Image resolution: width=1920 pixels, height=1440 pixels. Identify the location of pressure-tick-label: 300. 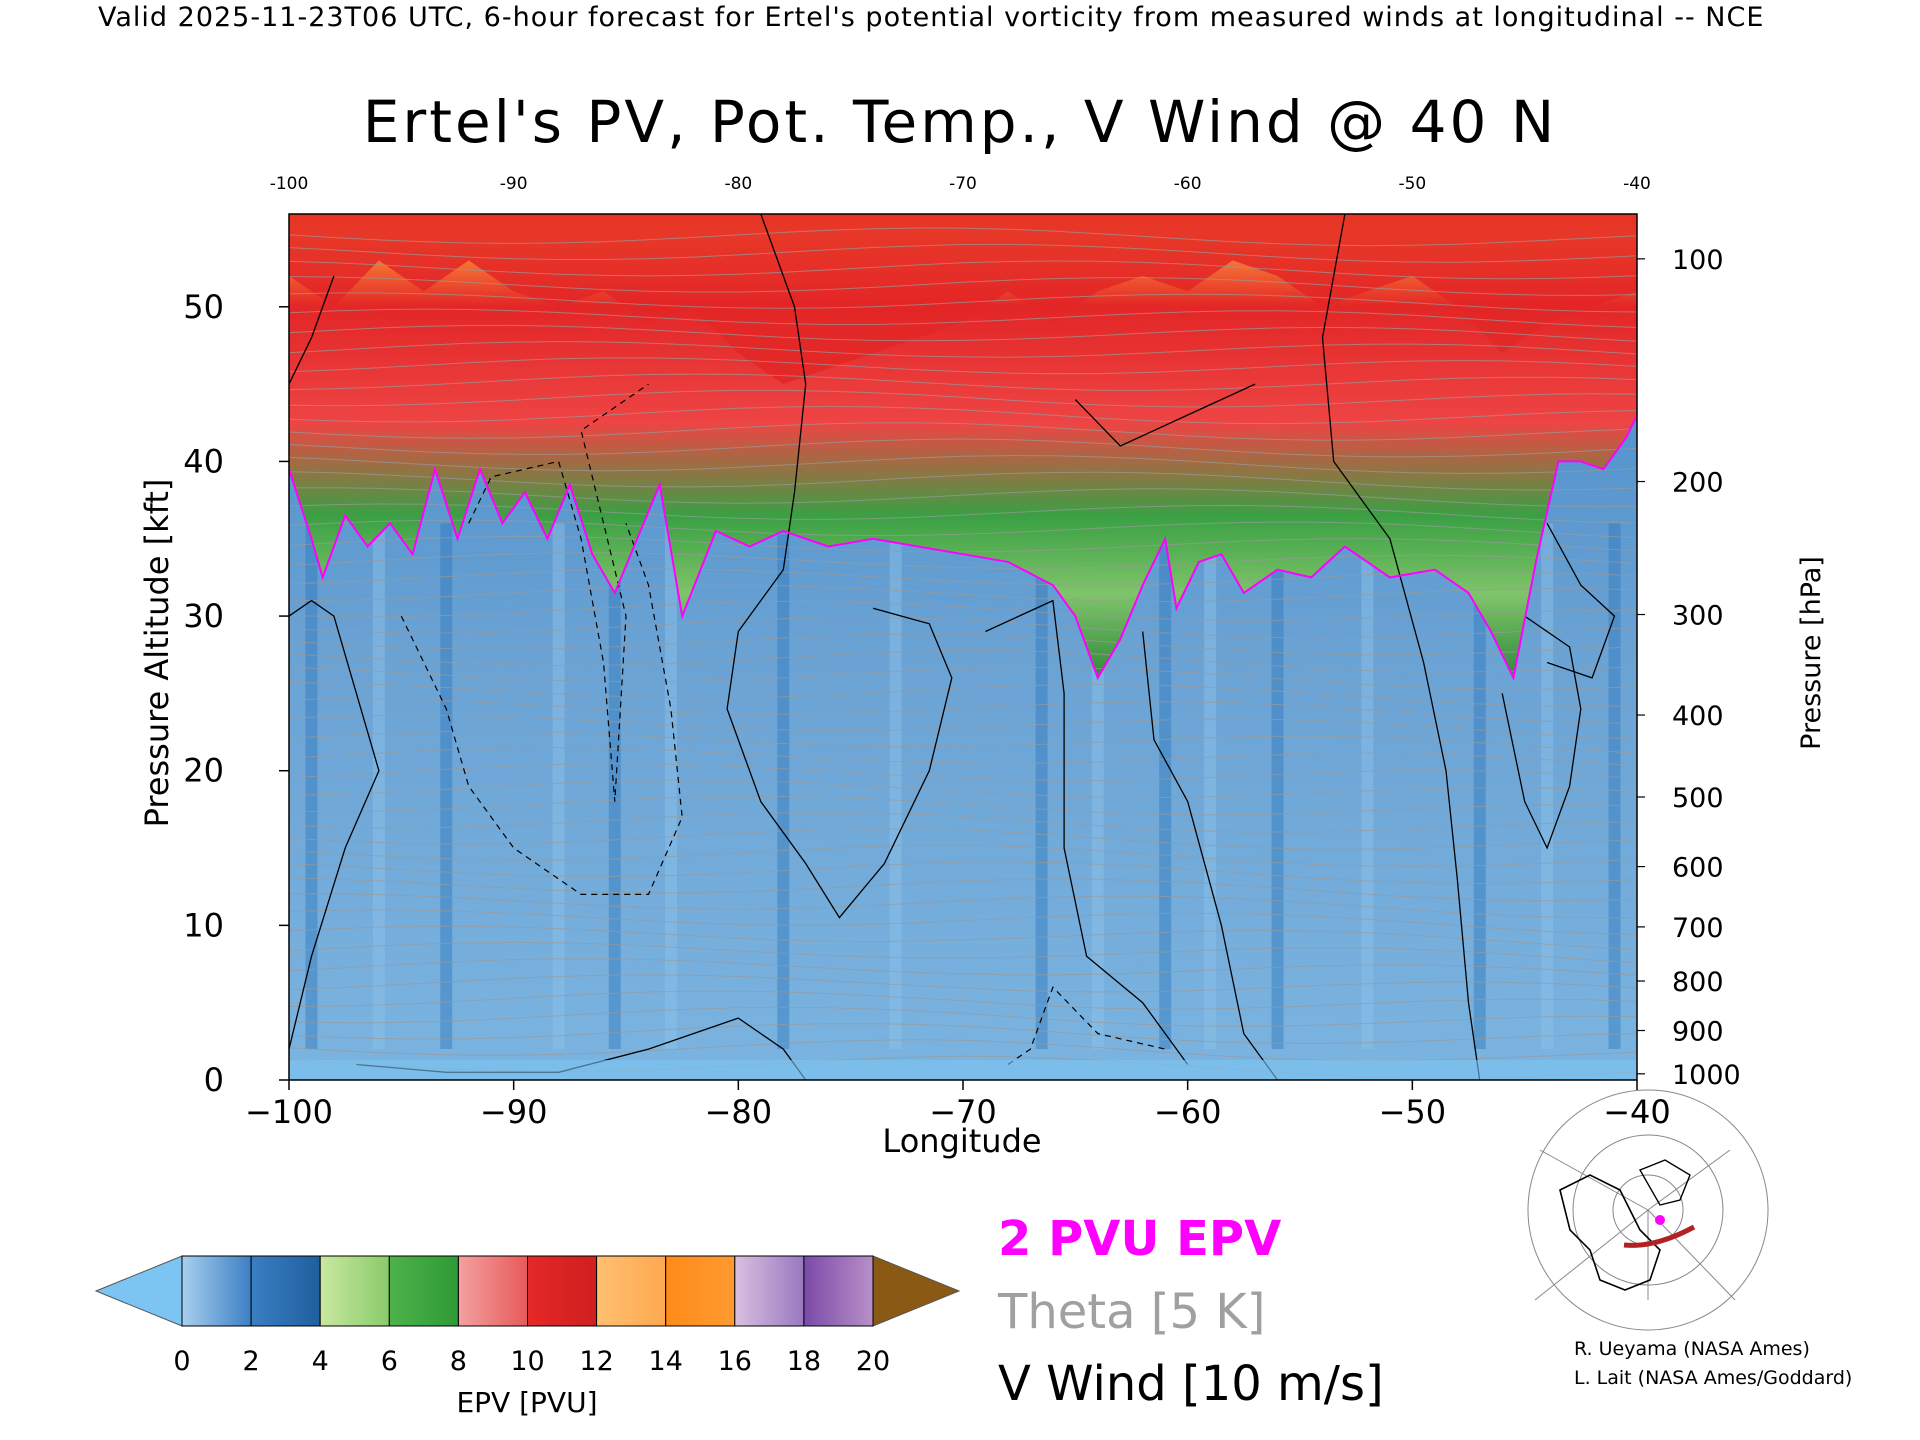
(1698, 616).